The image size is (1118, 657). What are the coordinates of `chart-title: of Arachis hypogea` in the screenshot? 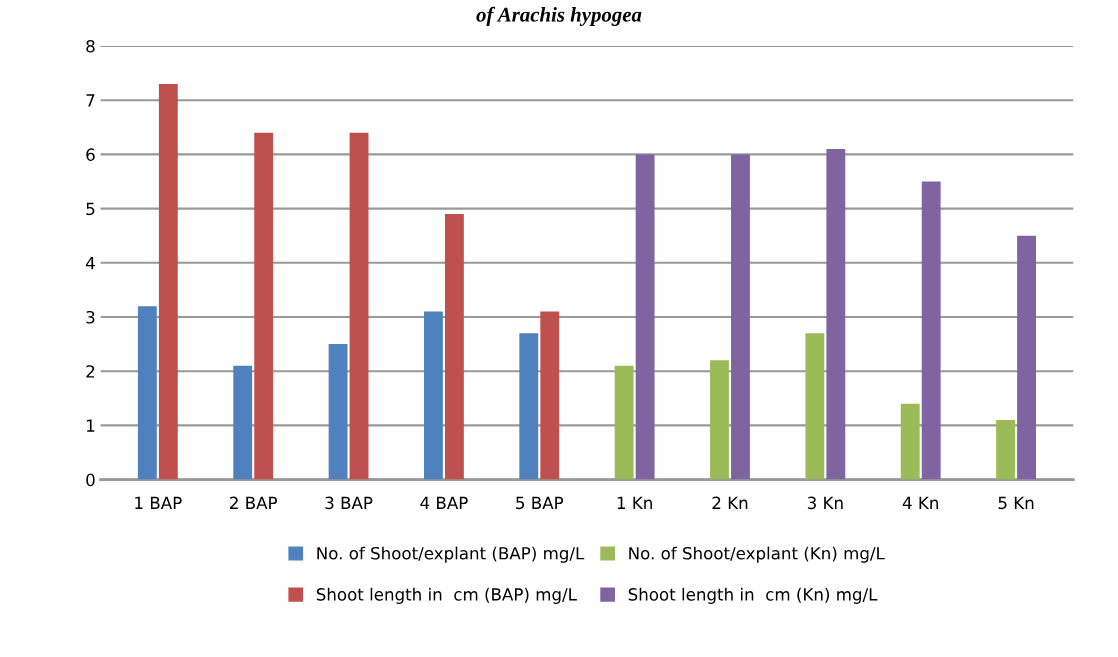 It's located at (559, 16).